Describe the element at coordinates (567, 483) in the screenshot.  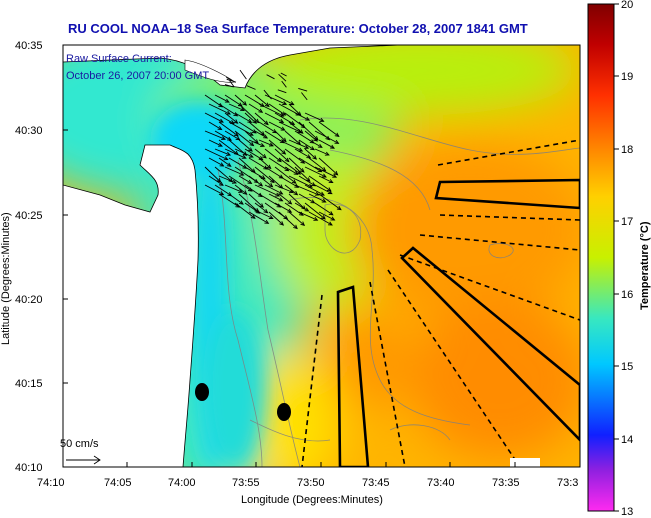
I see `x-tick-label: 73:3` at that location.